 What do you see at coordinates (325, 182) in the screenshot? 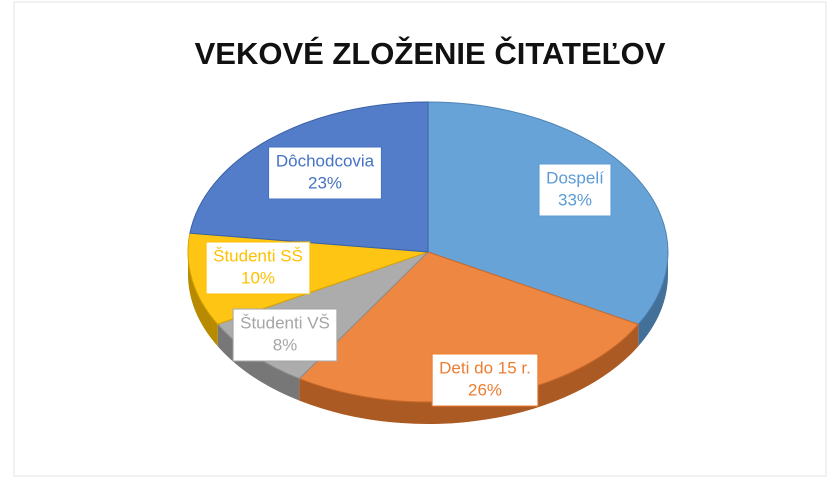
I see `data-label-value: 23%` at bounding box center [325, 182].